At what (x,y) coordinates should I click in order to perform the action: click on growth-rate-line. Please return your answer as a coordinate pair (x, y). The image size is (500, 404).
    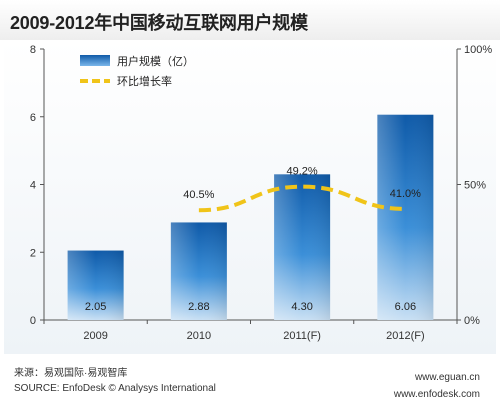
    Looking at the image, I should click on (302, 198).